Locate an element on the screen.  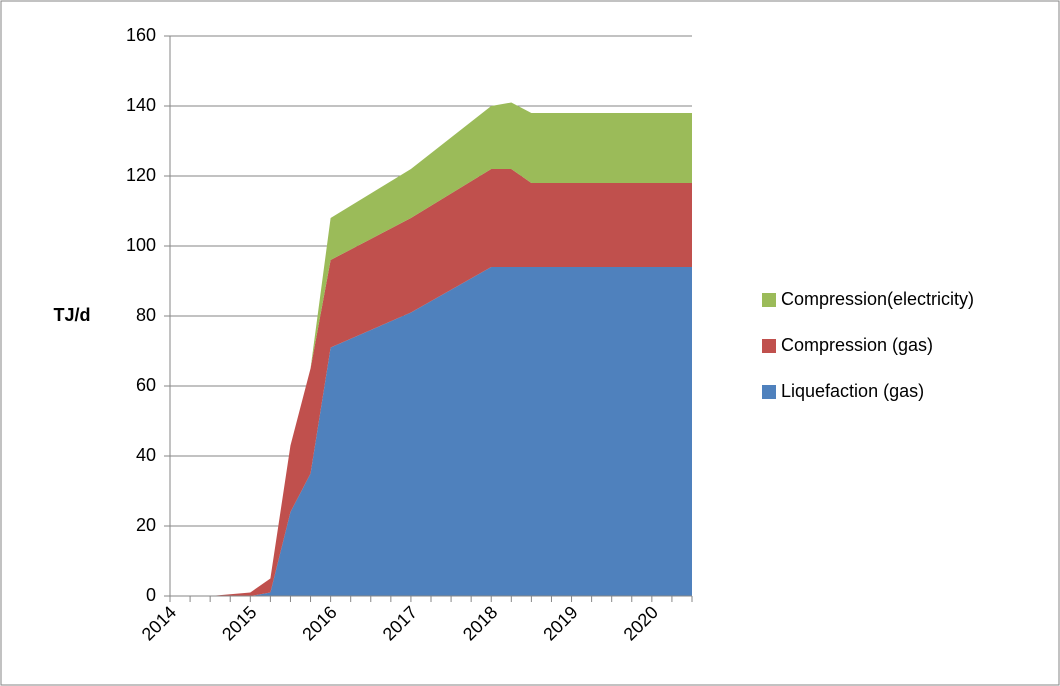
y-axis-label: TJ/d is located at coordinates (71, 315).